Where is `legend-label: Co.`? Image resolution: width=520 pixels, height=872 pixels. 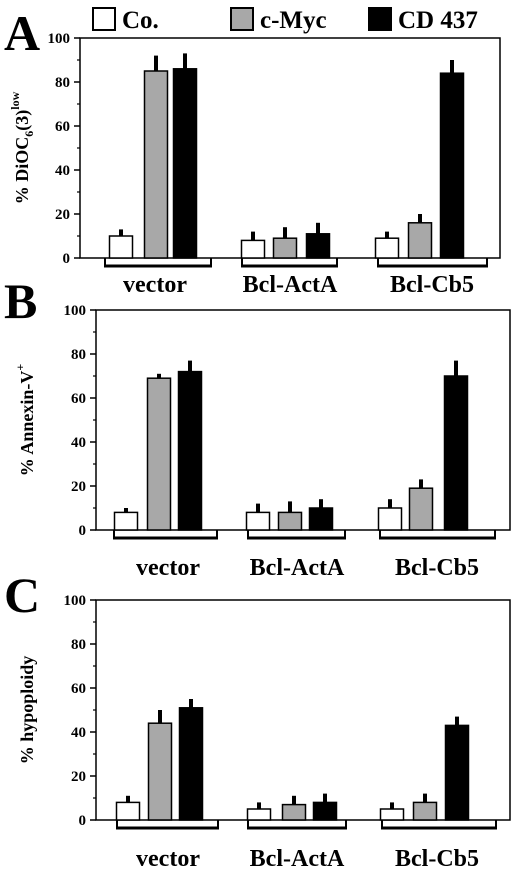 legend-label: Co. is located at coordinates (140, 20).